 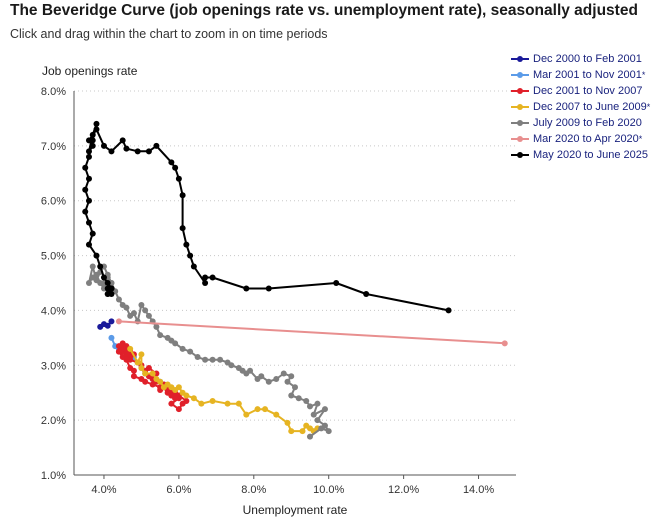 What do you see at coordinates (111, 321) in the screenshot?
I see `data-point-dec-2000-to-feb-2001` at bounding box center [111, 321].